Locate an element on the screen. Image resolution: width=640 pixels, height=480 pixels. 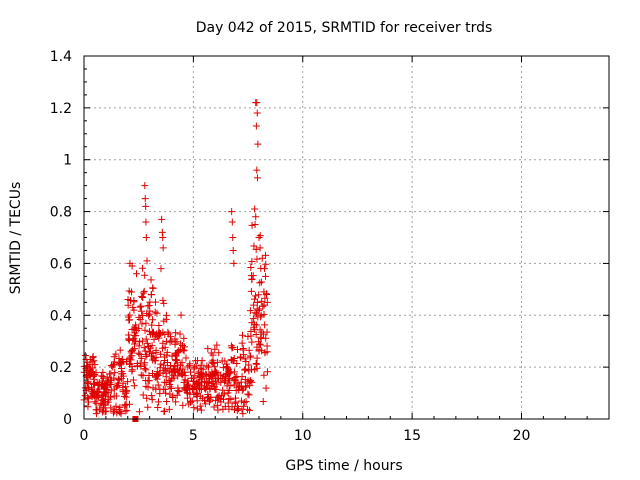
y-tick-label: 0.8 is located at coordinates (61, 213).